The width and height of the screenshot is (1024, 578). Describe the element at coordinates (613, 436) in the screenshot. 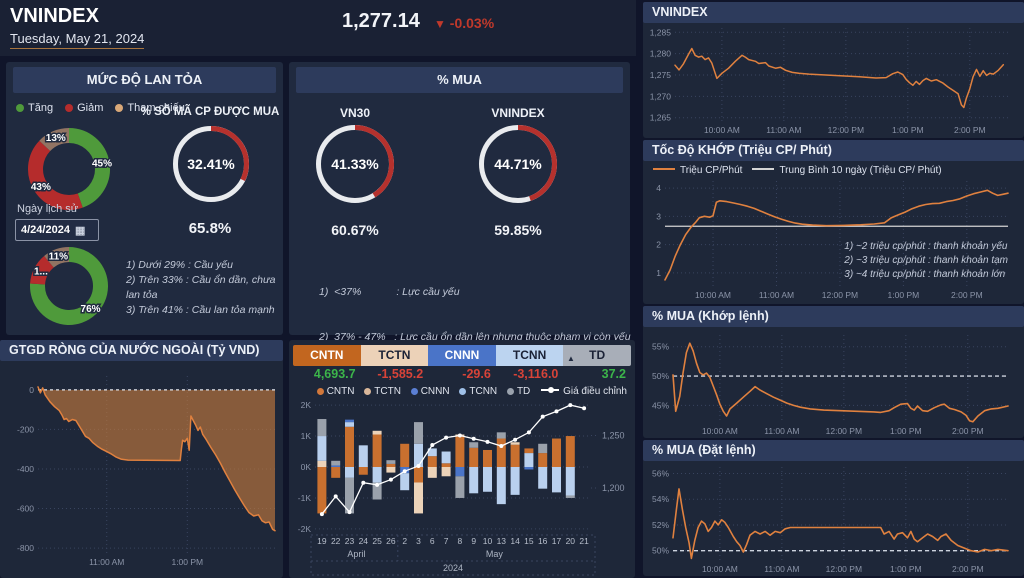

I see `svg-text: 1,250` at that location.